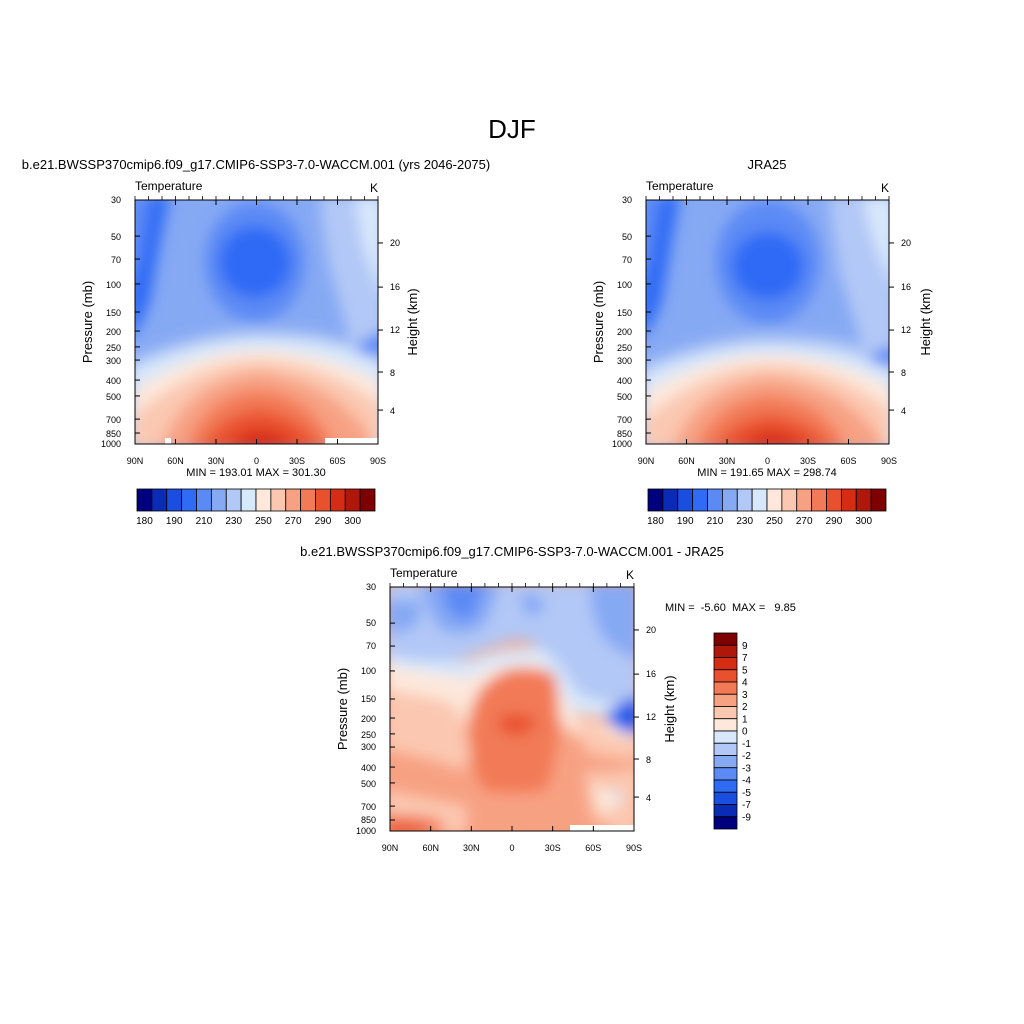 The width and height of the screenshot is (1024, 1024). Describe the element at coordinates (368, 699) in the screenshot. I see `panel-diff-ytick: 150` at that location.